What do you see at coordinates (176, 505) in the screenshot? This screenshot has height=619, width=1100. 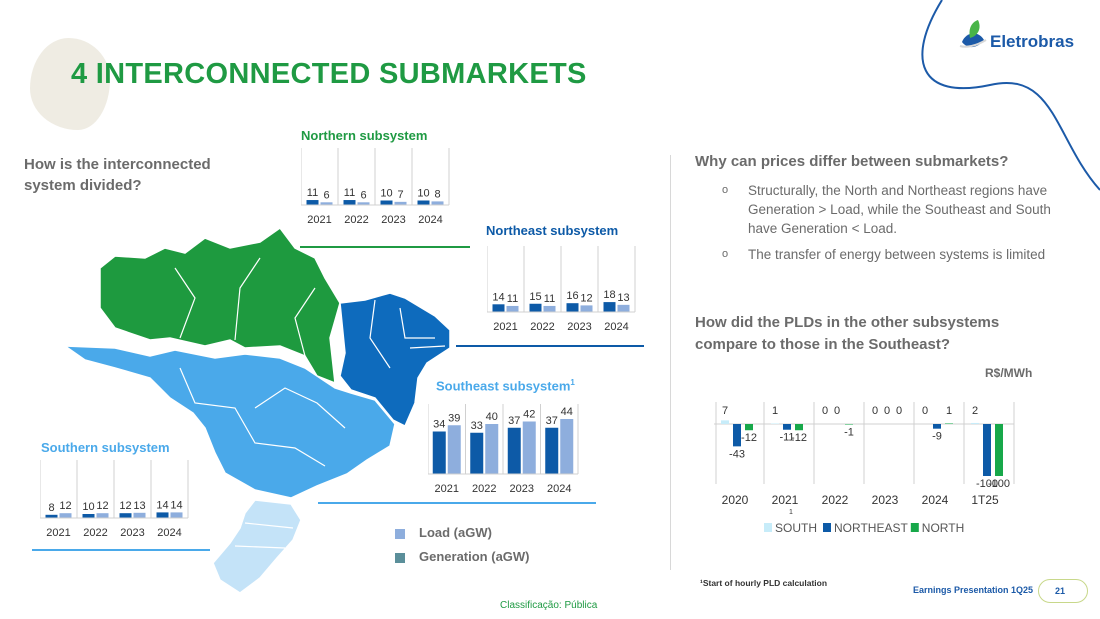 I see `load-value-label: 14` at bounding box center [176, 505].